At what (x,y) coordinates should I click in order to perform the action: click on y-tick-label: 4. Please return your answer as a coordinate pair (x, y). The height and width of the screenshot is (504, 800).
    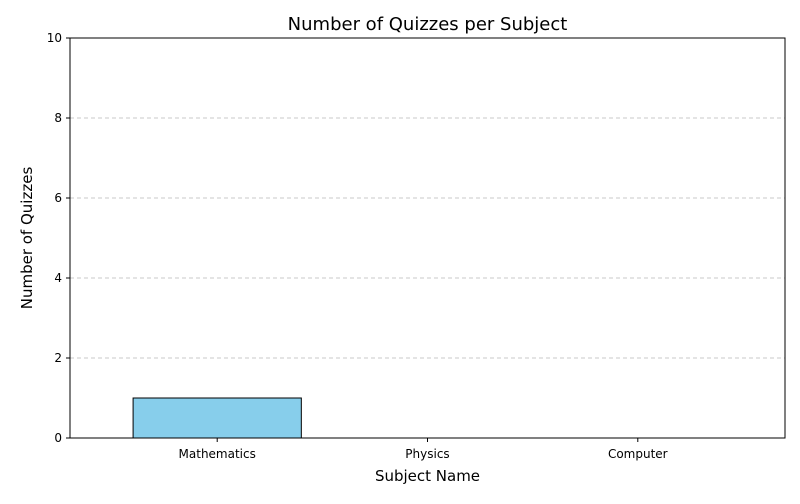
    Looking at the image, I should click on (58, 278).